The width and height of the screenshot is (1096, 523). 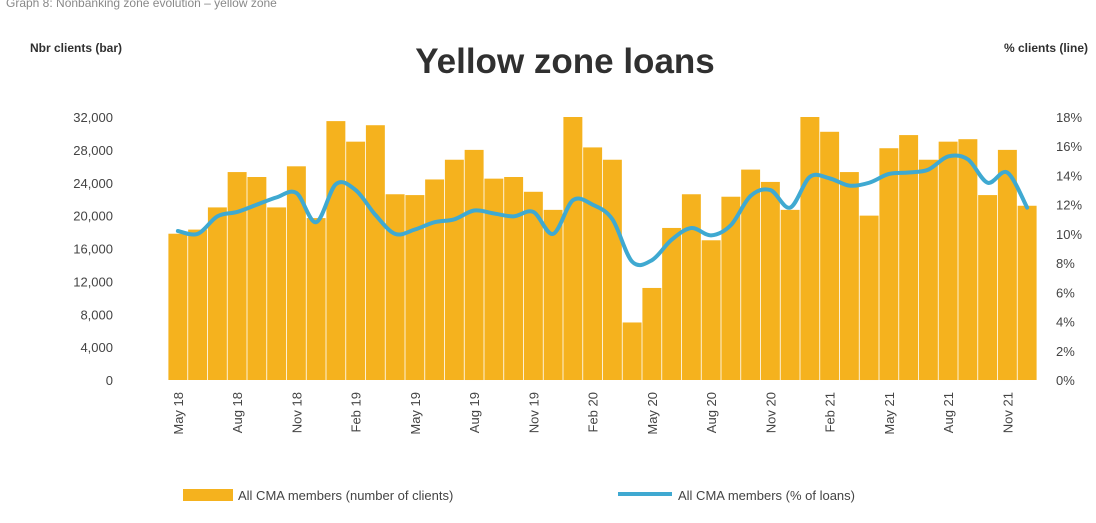 I want to click on x-tick-label: Nov 19, so click(x=533, y=412).